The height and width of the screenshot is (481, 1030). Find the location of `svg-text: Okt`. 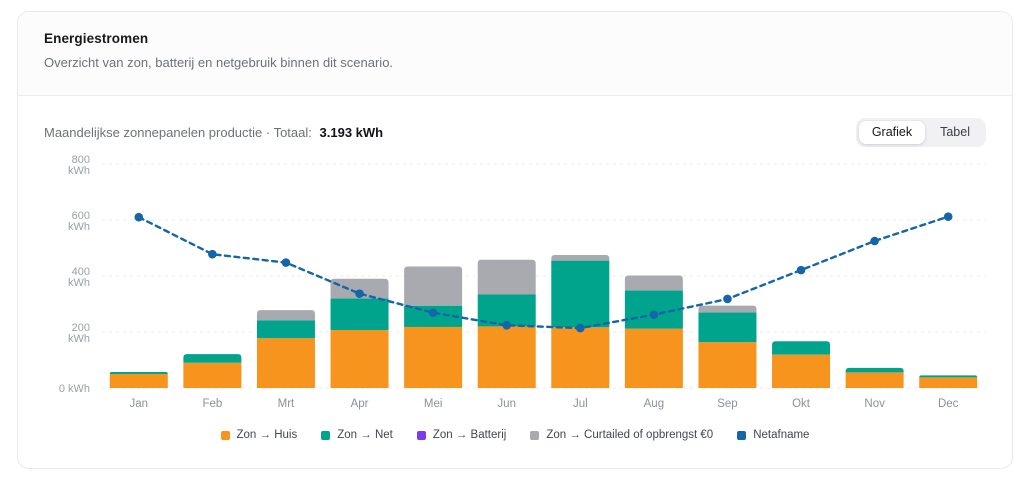

svg-text: Okt is located at coordinates (801, 404).